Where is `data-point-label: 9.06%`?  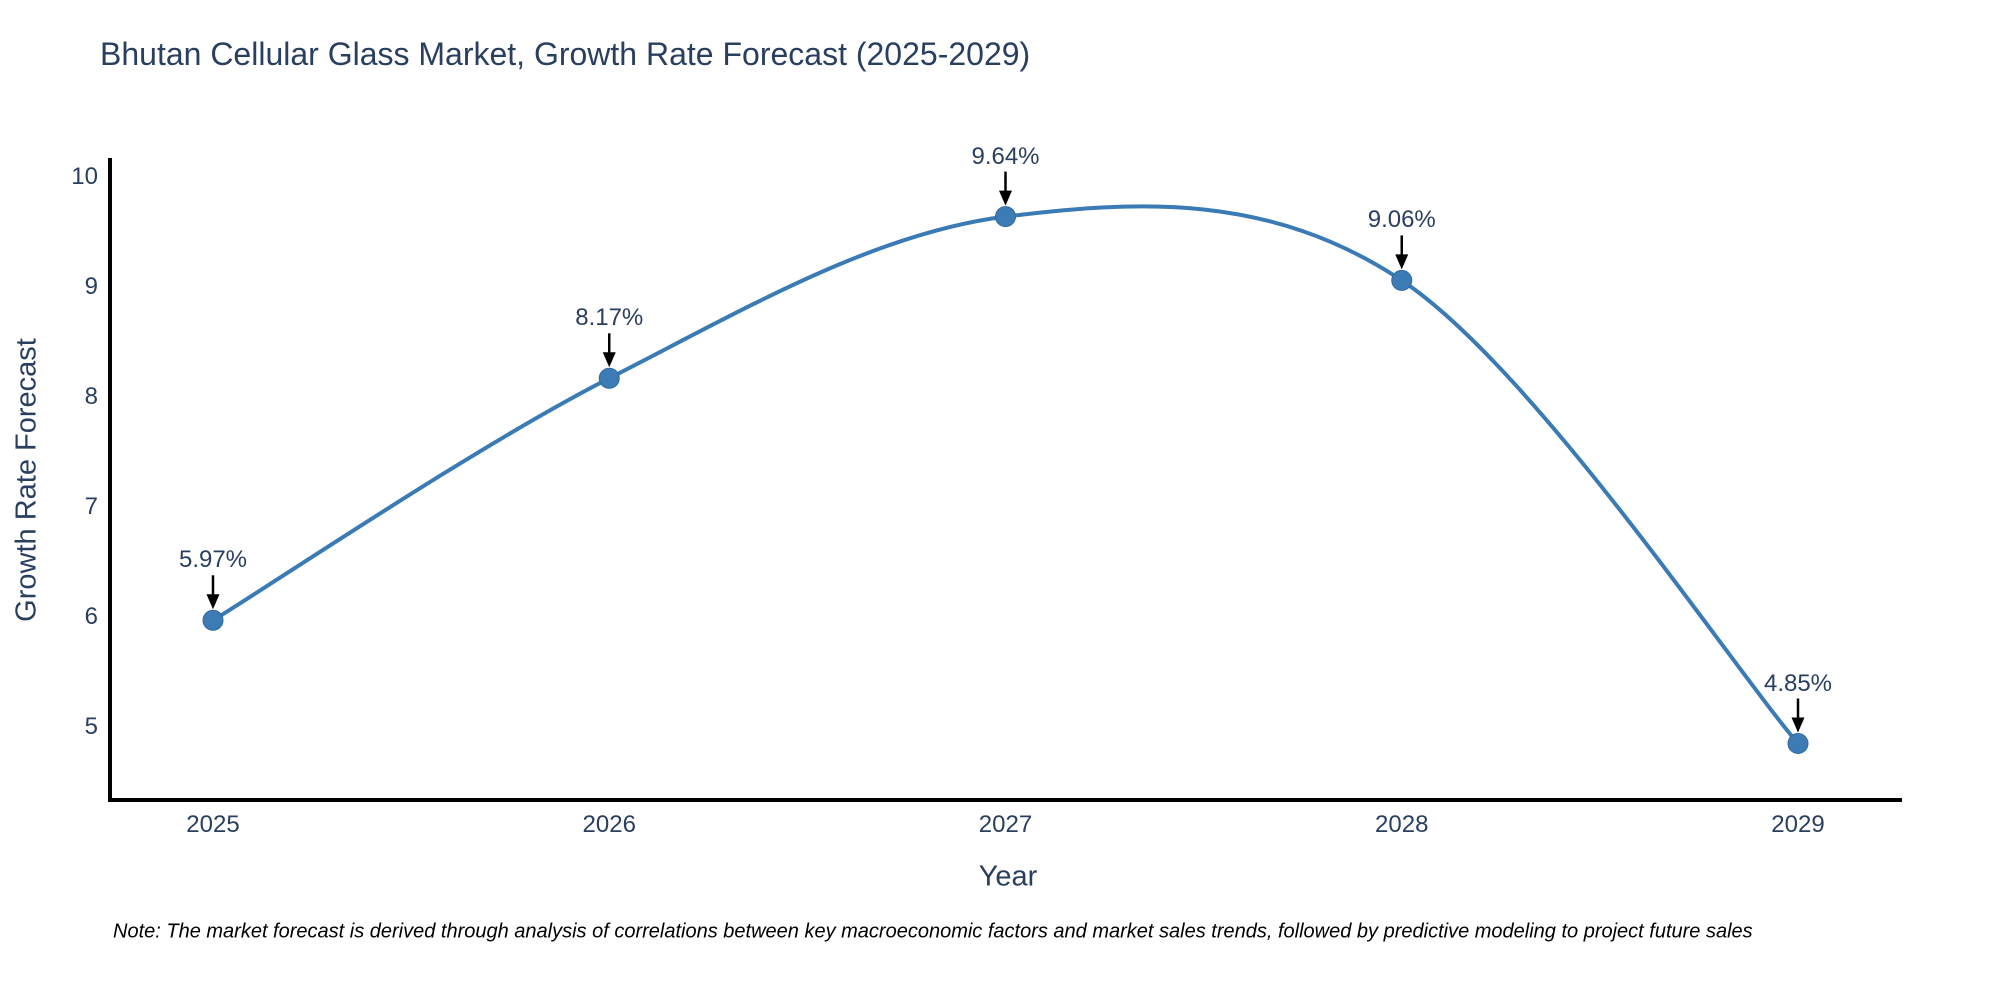
data-point-label: 9.06% is located at coordinates (1401, 220).